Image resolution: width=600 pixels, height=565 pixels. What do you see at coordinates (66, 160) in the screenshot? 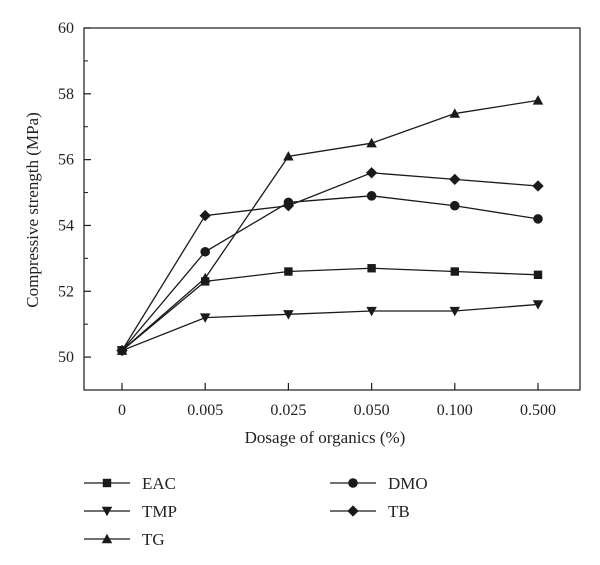
I see `y-tick-label: 56` at bounding box center [66, 160].